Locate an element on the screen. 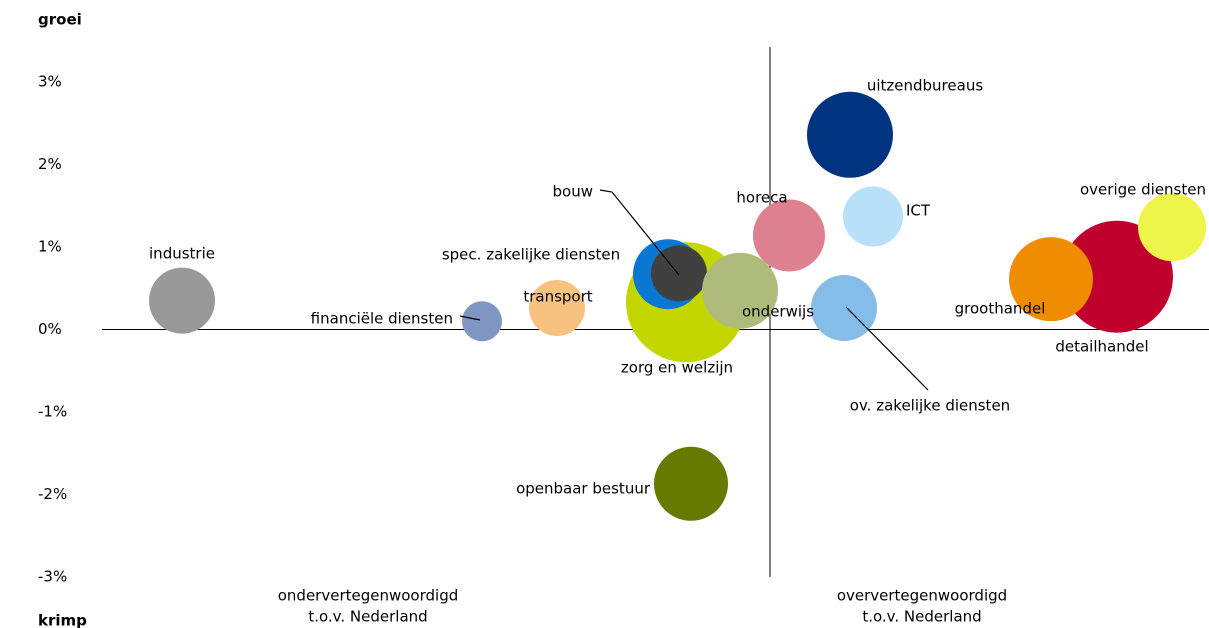 This screenshot has height=628, width=1209. y-label-bottom: krimp is located at coordinates (62, 620).